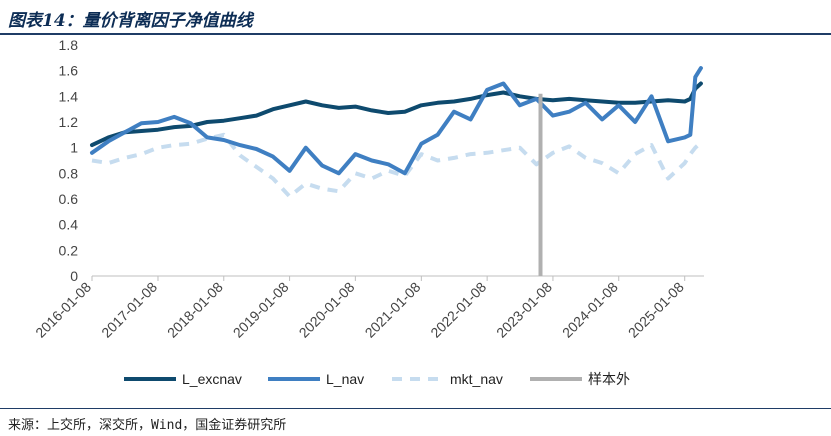 The height and width of the screenshot is (436, 831). What do you see at coordinates (69, 225) in the screenshot?
I see `y-tick-label: 0.4` at bounding box center [69, 225].